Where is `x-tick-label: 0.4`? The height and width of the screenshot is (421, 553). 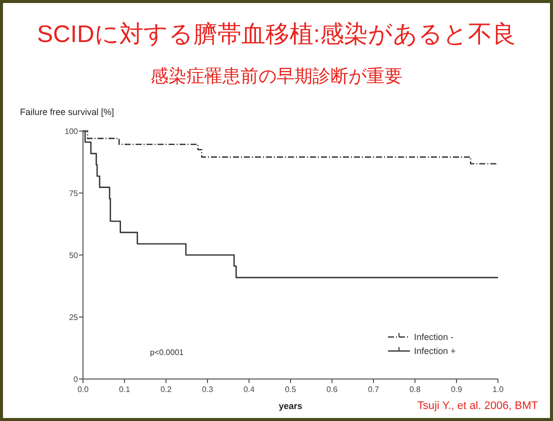 x-tick-label: 0.4 is located at coordinates (249, 389).